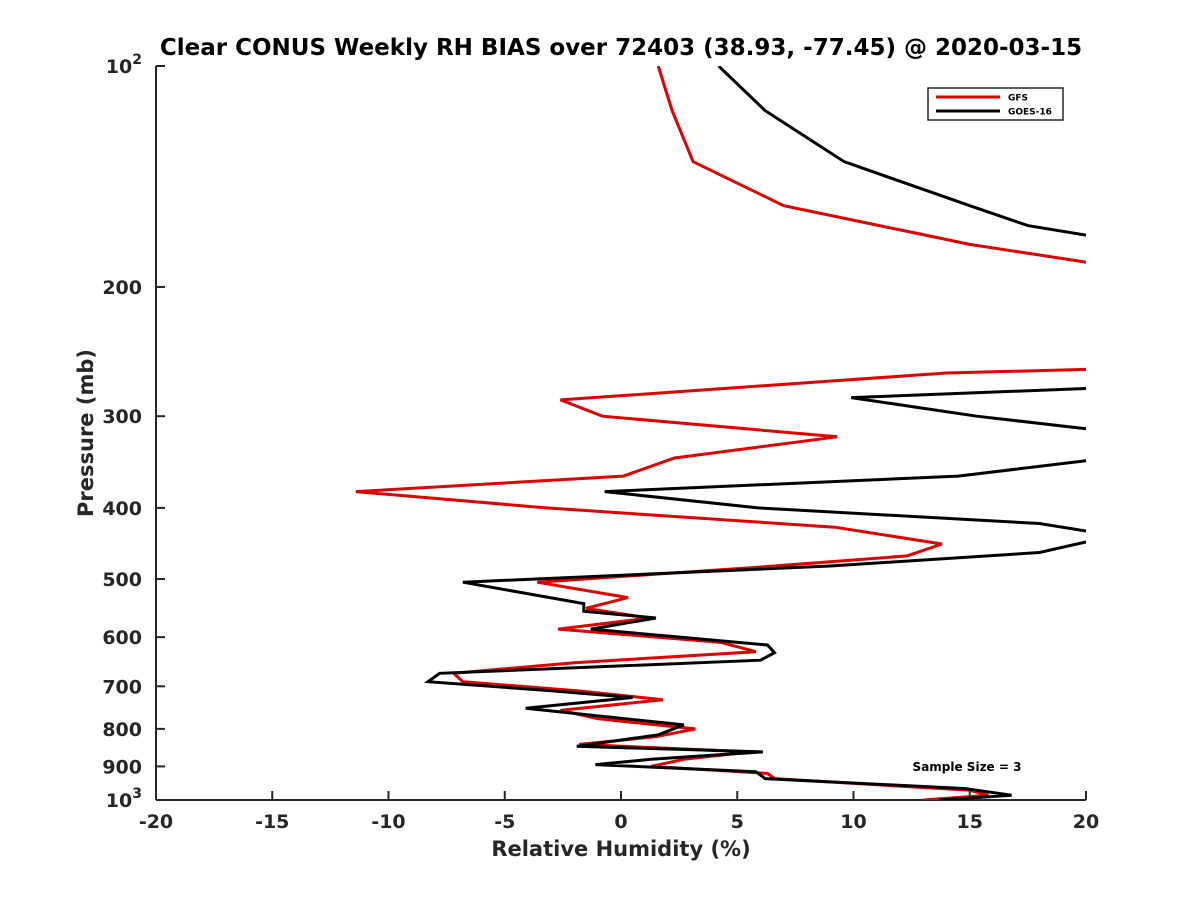 This screenshot has width=1200, height=900. What do you see at coordinates (122, 638) in the screenshot?
I see `y-tick-label: 600` at bounding box center [122, 638].